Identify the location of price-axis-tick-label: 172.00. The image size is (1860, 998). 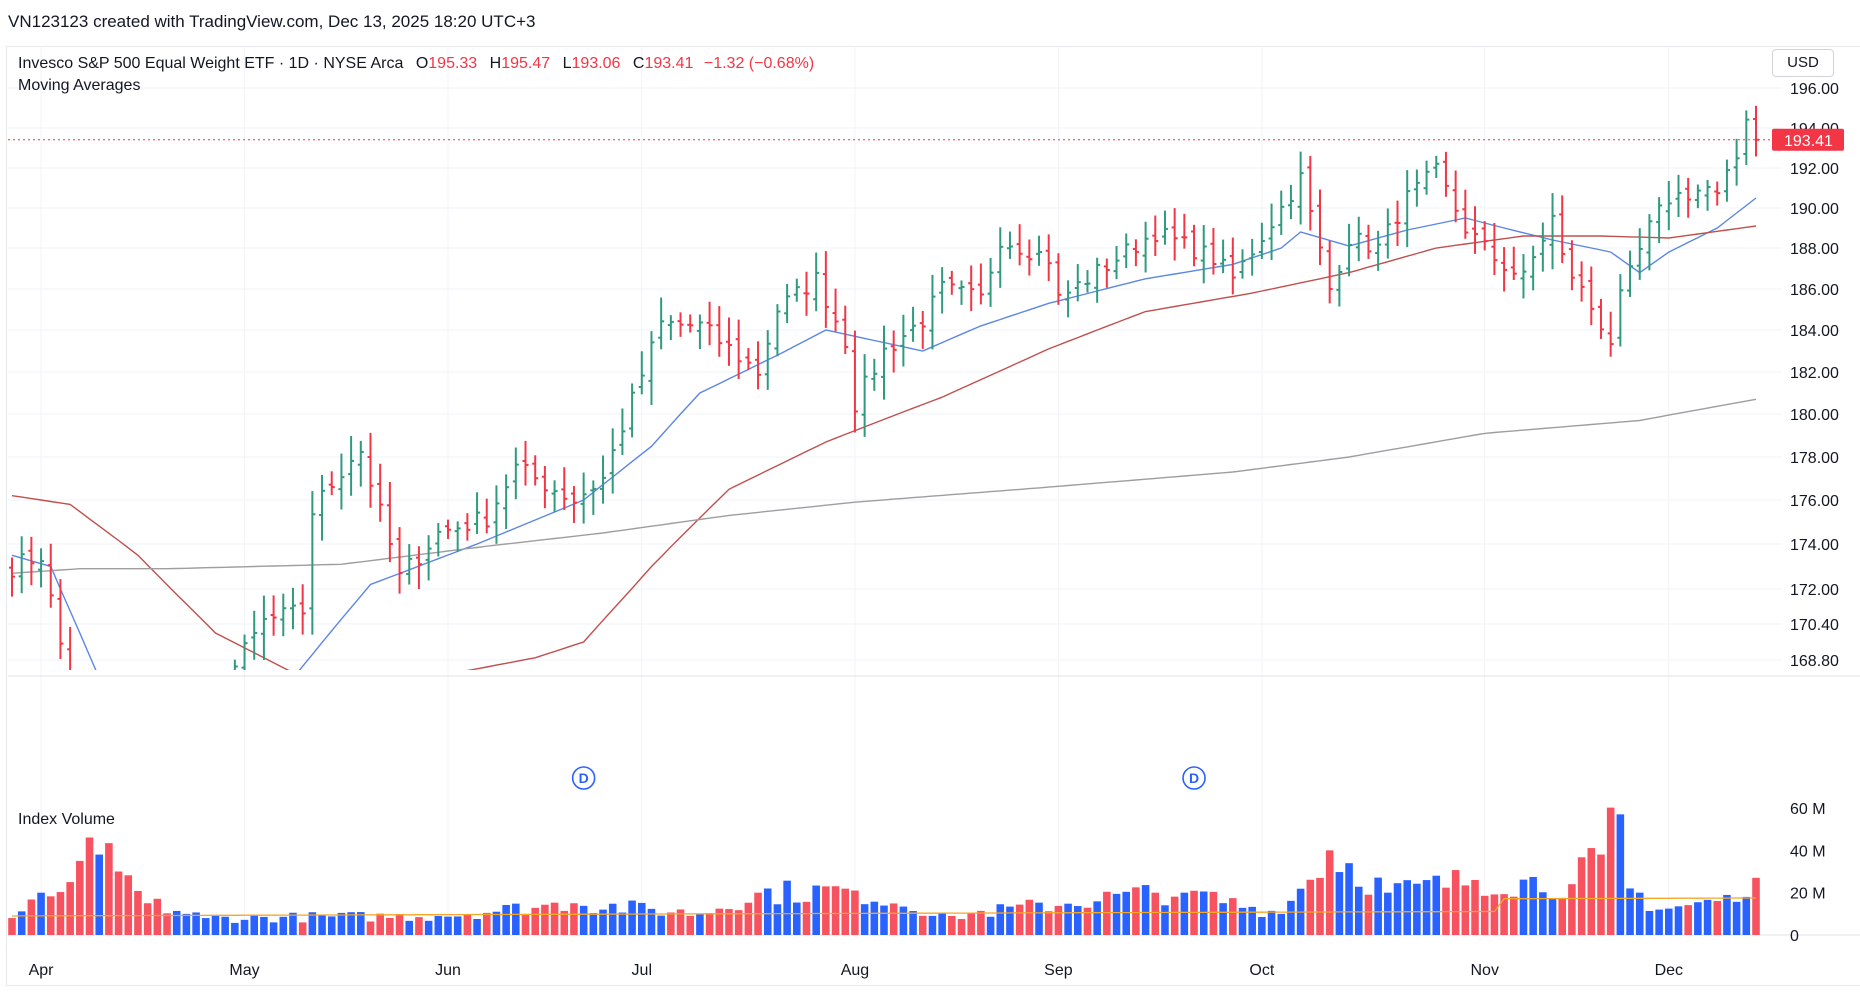
(1814, 590).